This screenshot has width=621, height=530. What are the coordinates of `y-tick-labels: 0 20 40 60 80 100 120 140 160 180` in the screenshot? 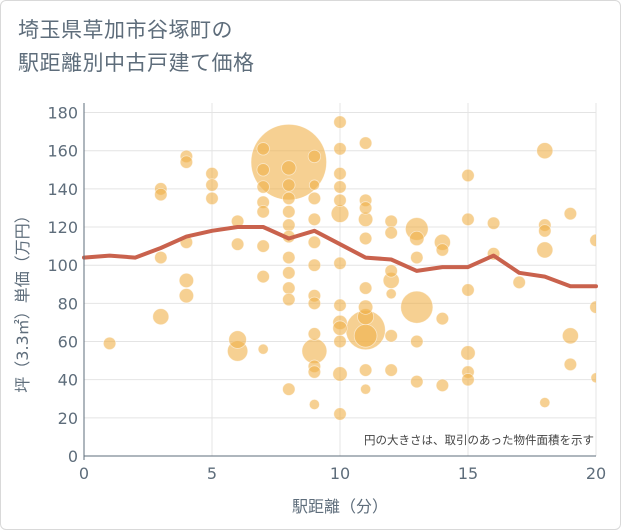 It's located at (62, 285).